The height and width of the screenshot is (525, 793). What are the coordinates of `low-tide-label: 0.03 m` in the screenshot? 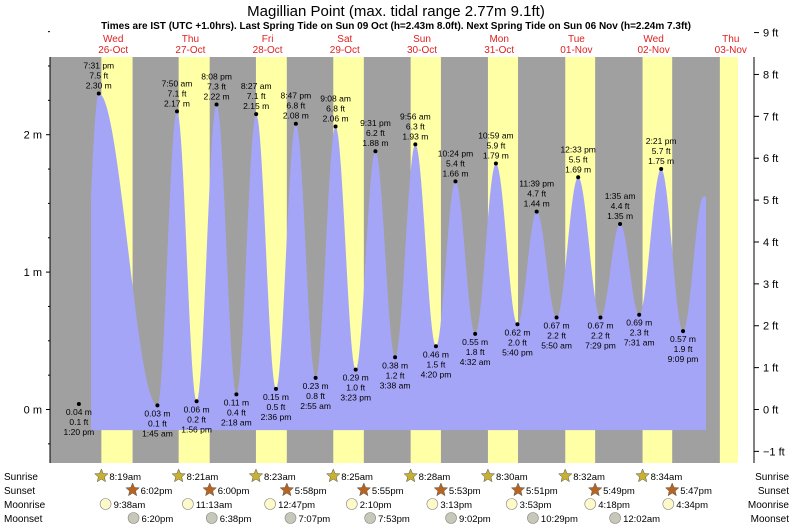 It's located at (157, 413).